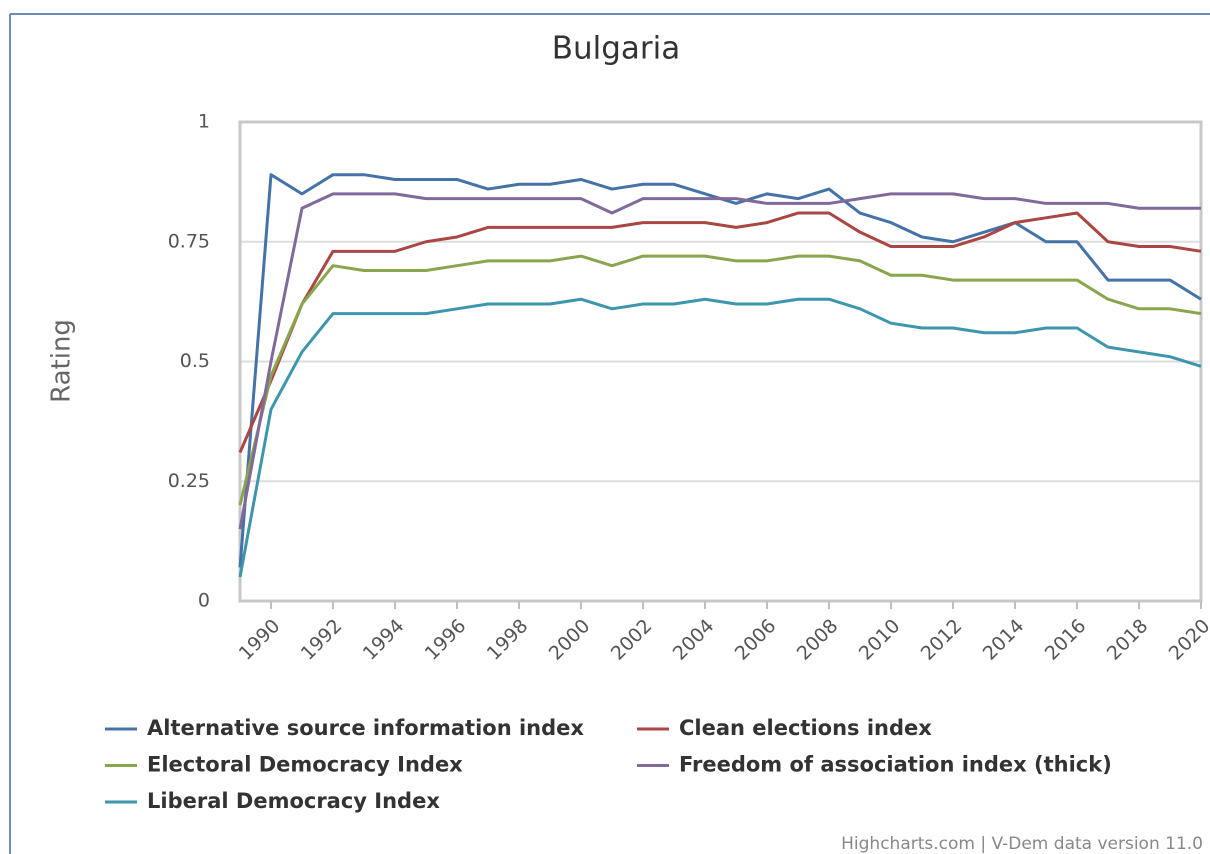 Image resolution: width=1210 pixels, height=854 pixels. Describe the element at coordinates (942, 640) in the screenshot. I see `x-tick-label: 2012` at that location.